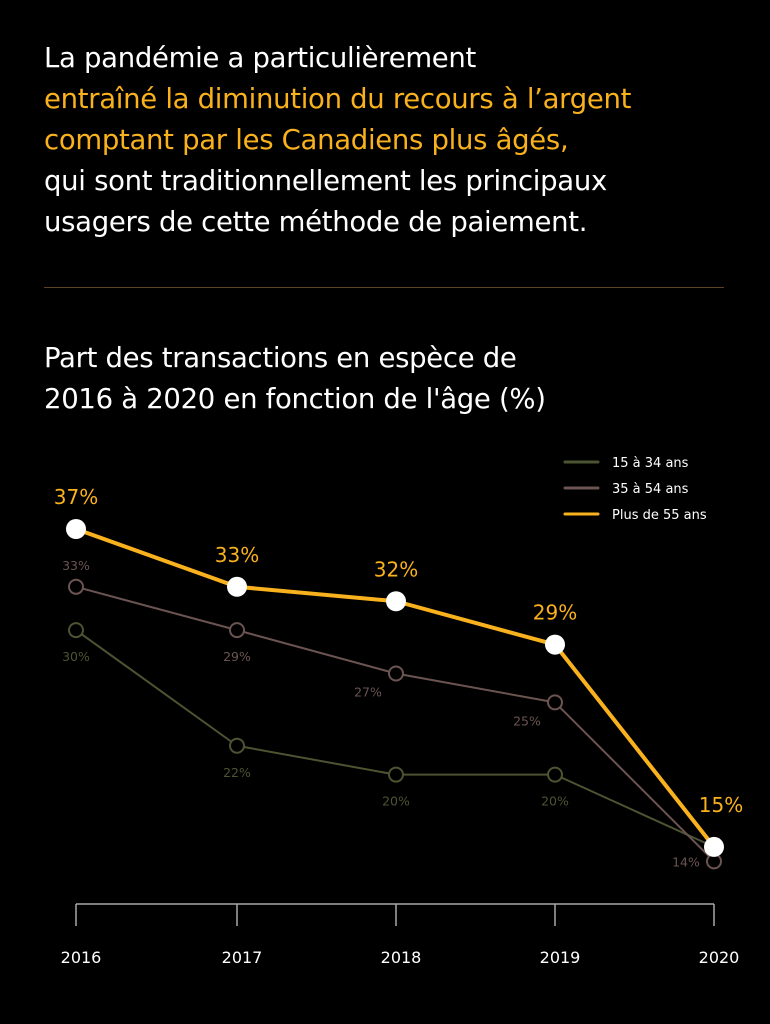  Describe the element at coordinates (659, 515) in the screenshot. I see `legend-label-2: Plus de 55 ans` at that location.